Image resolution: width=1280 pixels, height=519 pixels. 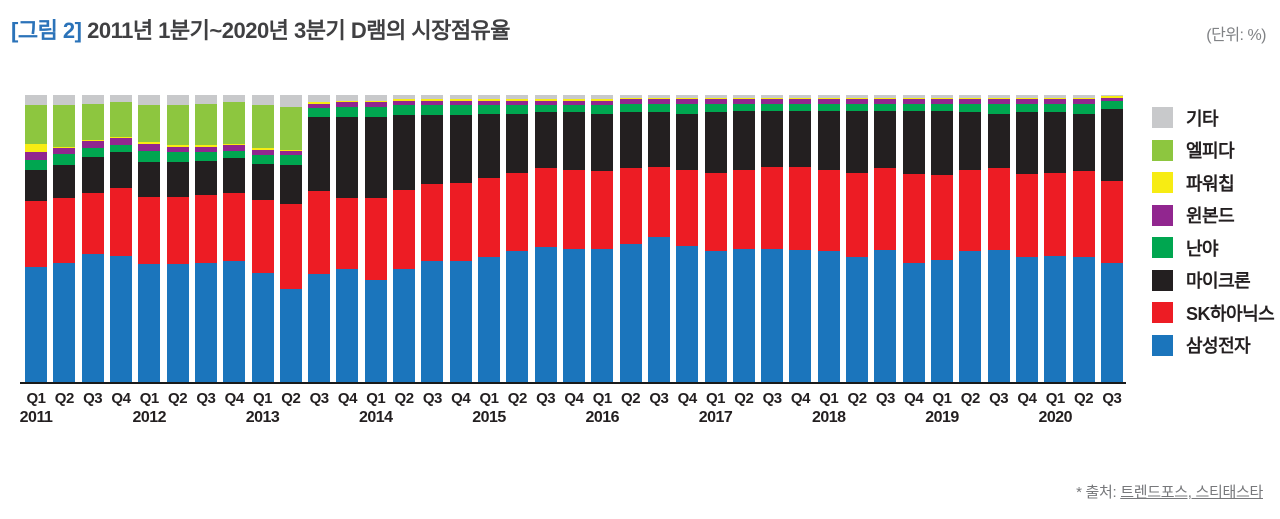 What do you see at coordinates (744, 409) in the screenshot?
I see `x-tick-26: Q2` at bounding box center [744, 409].